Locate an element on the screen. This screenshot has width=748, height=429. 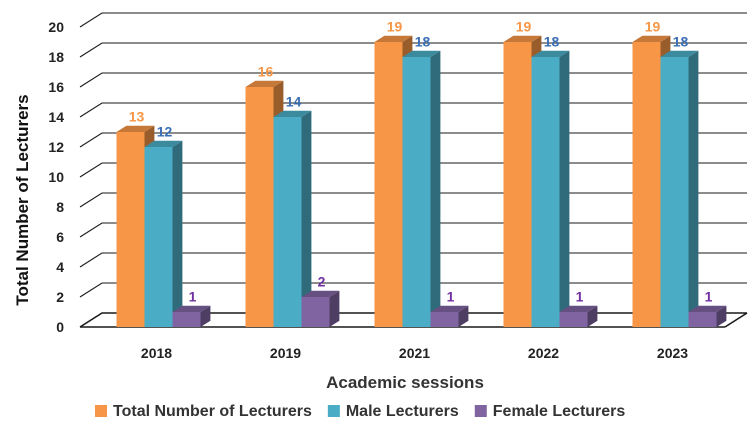
y-tick-label: 0 is located at coordinates (60, 327).